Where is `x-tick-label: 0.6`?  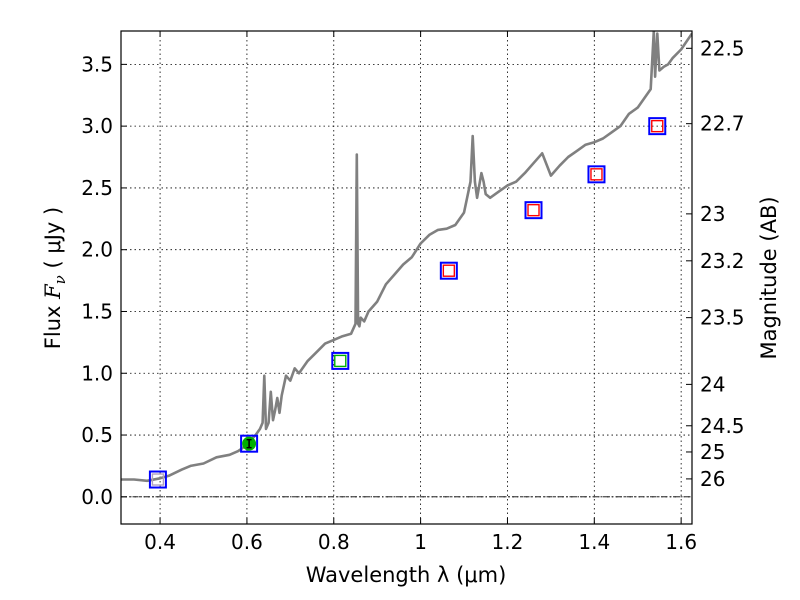
x-tick-label: 0.6 is located at coordinates (247, 542).